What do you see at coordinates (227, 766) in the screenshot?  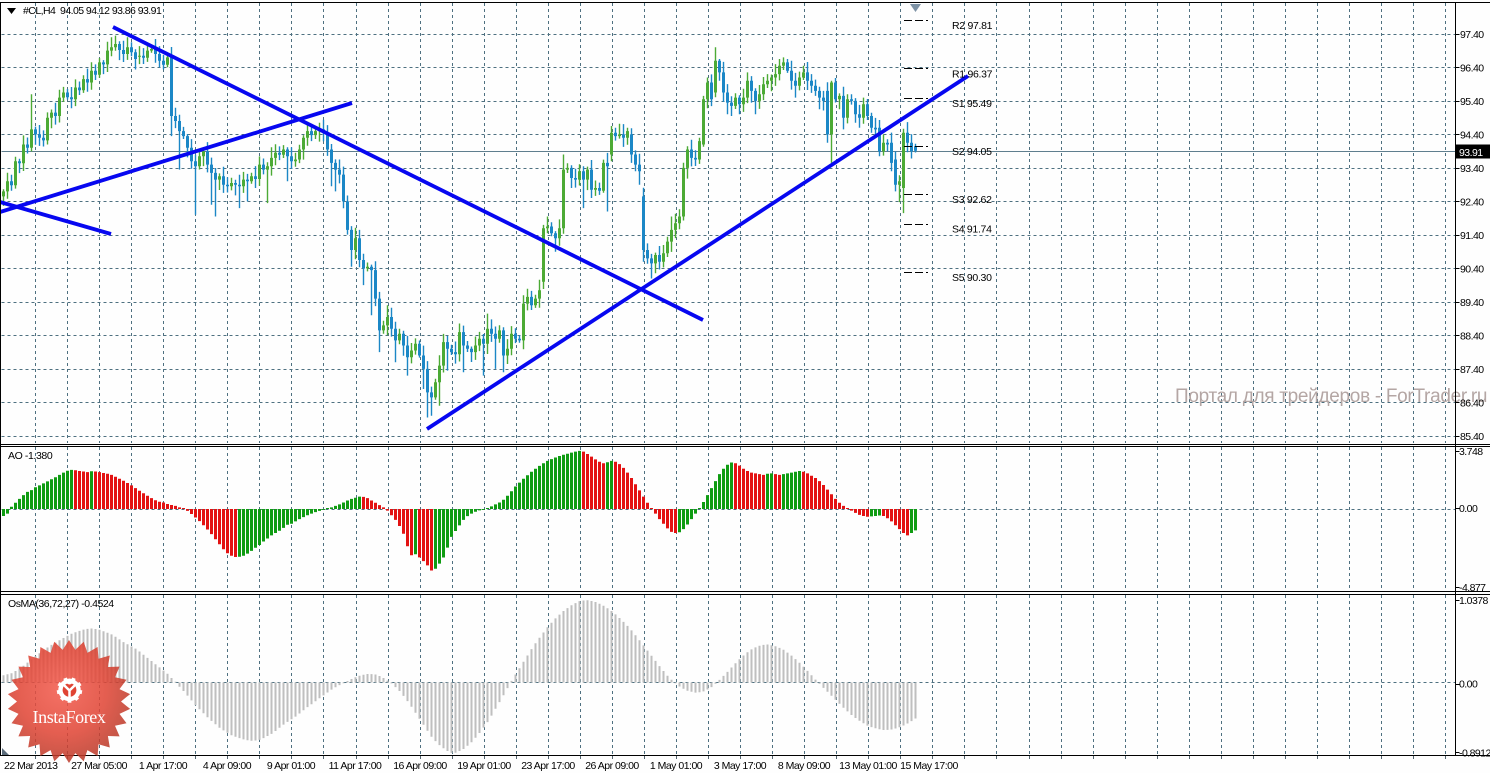 I see `svg-text: 4 Apr 09:00` at bounding box center [227, 766].